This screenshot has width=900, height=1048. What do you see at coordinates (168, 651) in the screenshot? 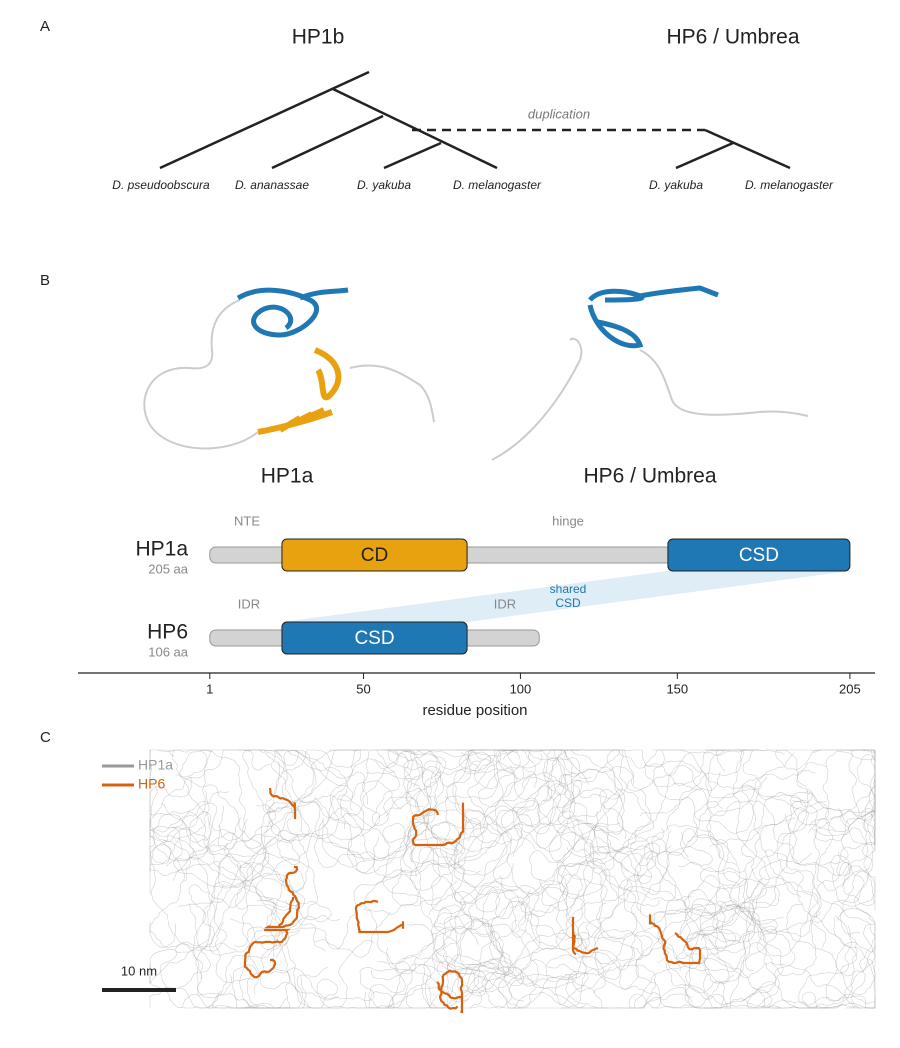
I see `protein-length: 106 aa` at bounding box center [168, 651].